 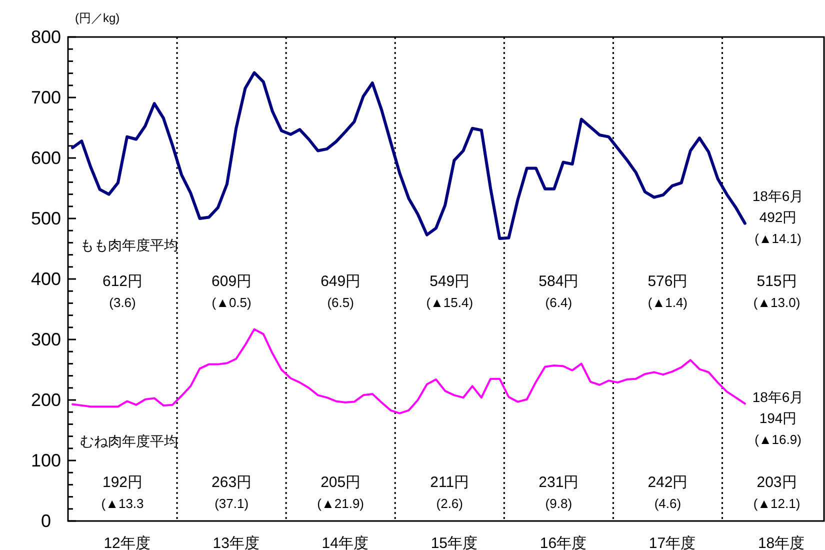 I want to click on annotation: 263円, so click(x=232, y=482).